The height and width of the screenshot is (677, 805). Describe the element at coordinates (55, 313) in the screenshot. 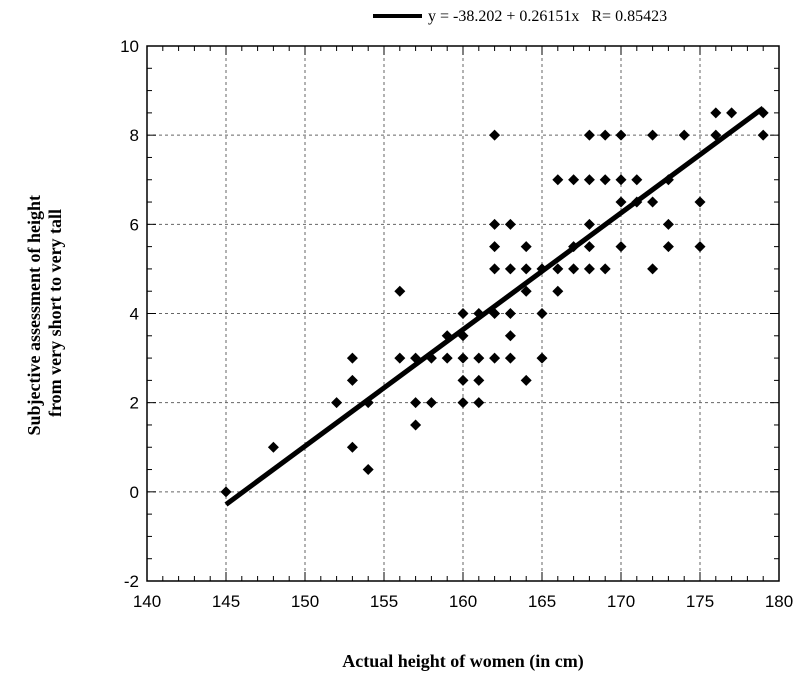

I see `y-axis-title-line-2: from very short to very tall` at that location.